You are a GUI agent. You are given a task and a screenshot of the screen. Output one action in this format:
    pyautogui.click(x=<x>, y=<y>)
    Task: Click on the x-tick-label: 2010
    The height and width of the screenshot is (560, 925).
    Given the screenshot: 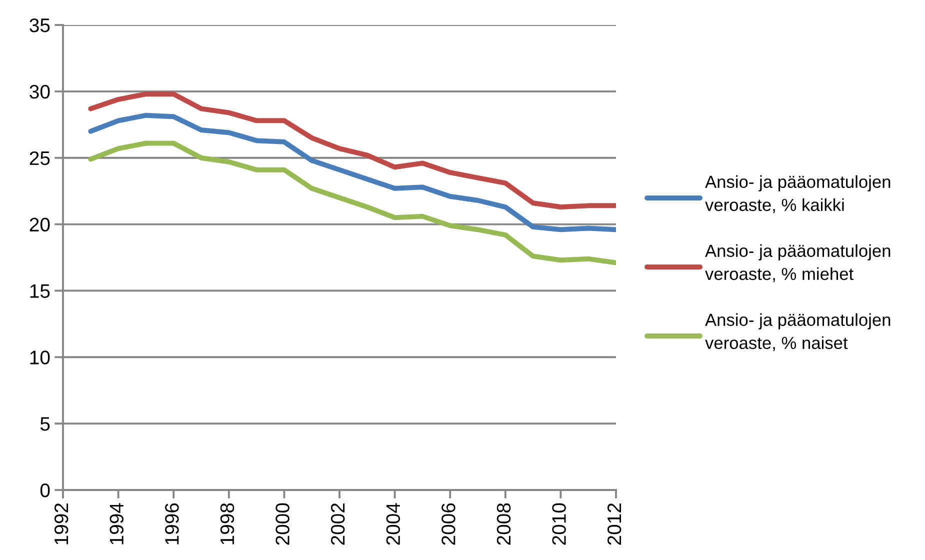 What is the action you would take?
    pyautogui.click(x=559, y=524)
    